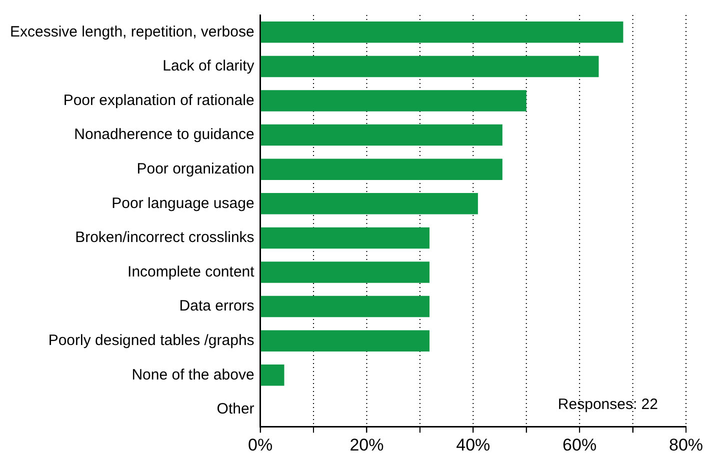 The width and height of the screenshot is (712, 463). What do you see at coordinates (195, 169) in the screenshot?
I see `y-tick-label: Poor organization` at bounding box center [195, 169].